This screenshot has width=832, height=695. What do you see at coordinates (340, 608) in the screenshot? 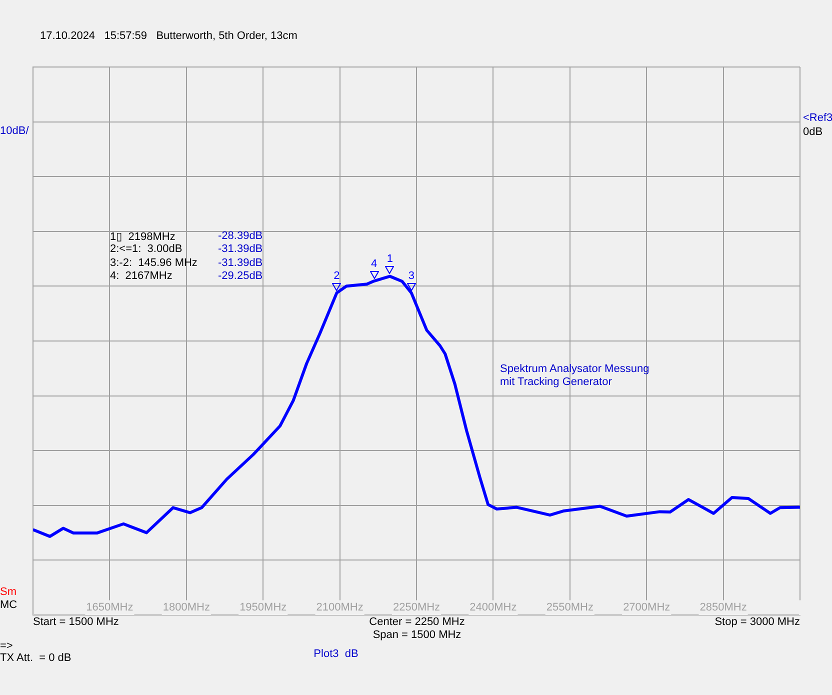
I see `x-tick-label: 2100MHz` at bounding box center [340, 608].